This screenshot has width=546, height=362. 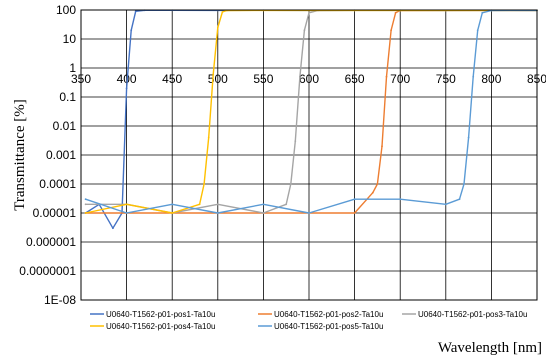 I want to click on legend-label: U0640-T1562-p01-pos4-Ta10u, so click(x=160, y=326).